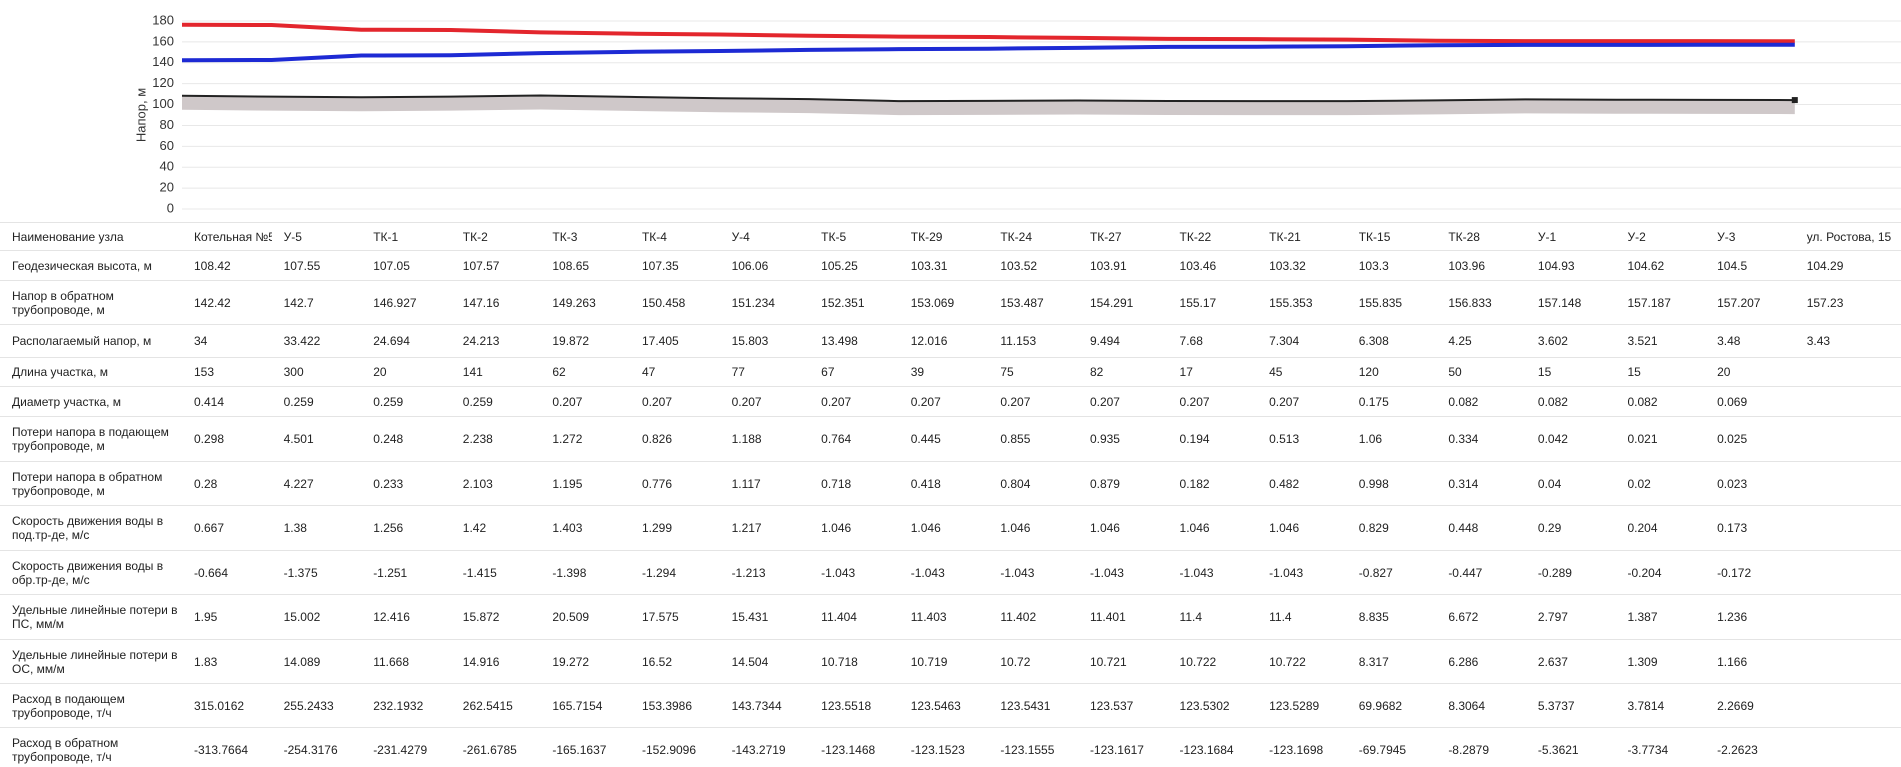  I want to click on cell: 67, so click(854, 372).